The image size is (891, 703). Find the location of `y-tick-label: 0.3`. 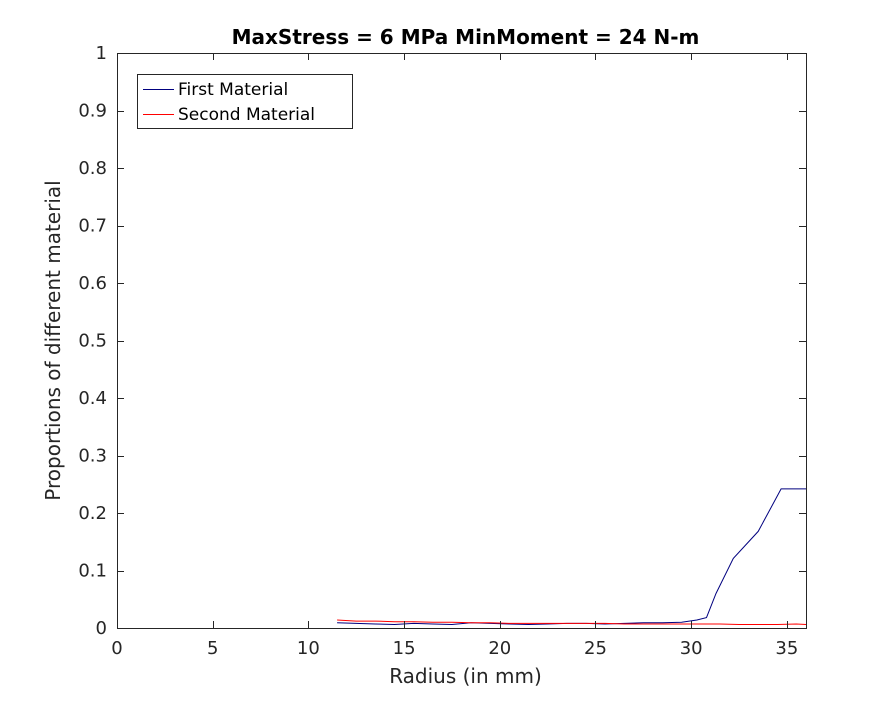

y-tick-label: 0.3 is located at coordinates (92, 456).